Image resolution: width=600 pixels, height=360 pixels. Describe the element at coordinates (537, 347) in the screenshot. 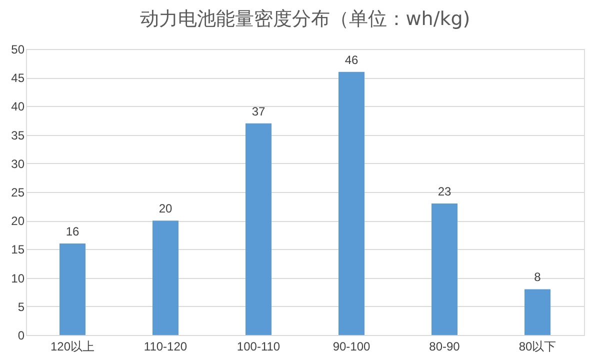

I see `x-tick-label: 80以下` at that location.